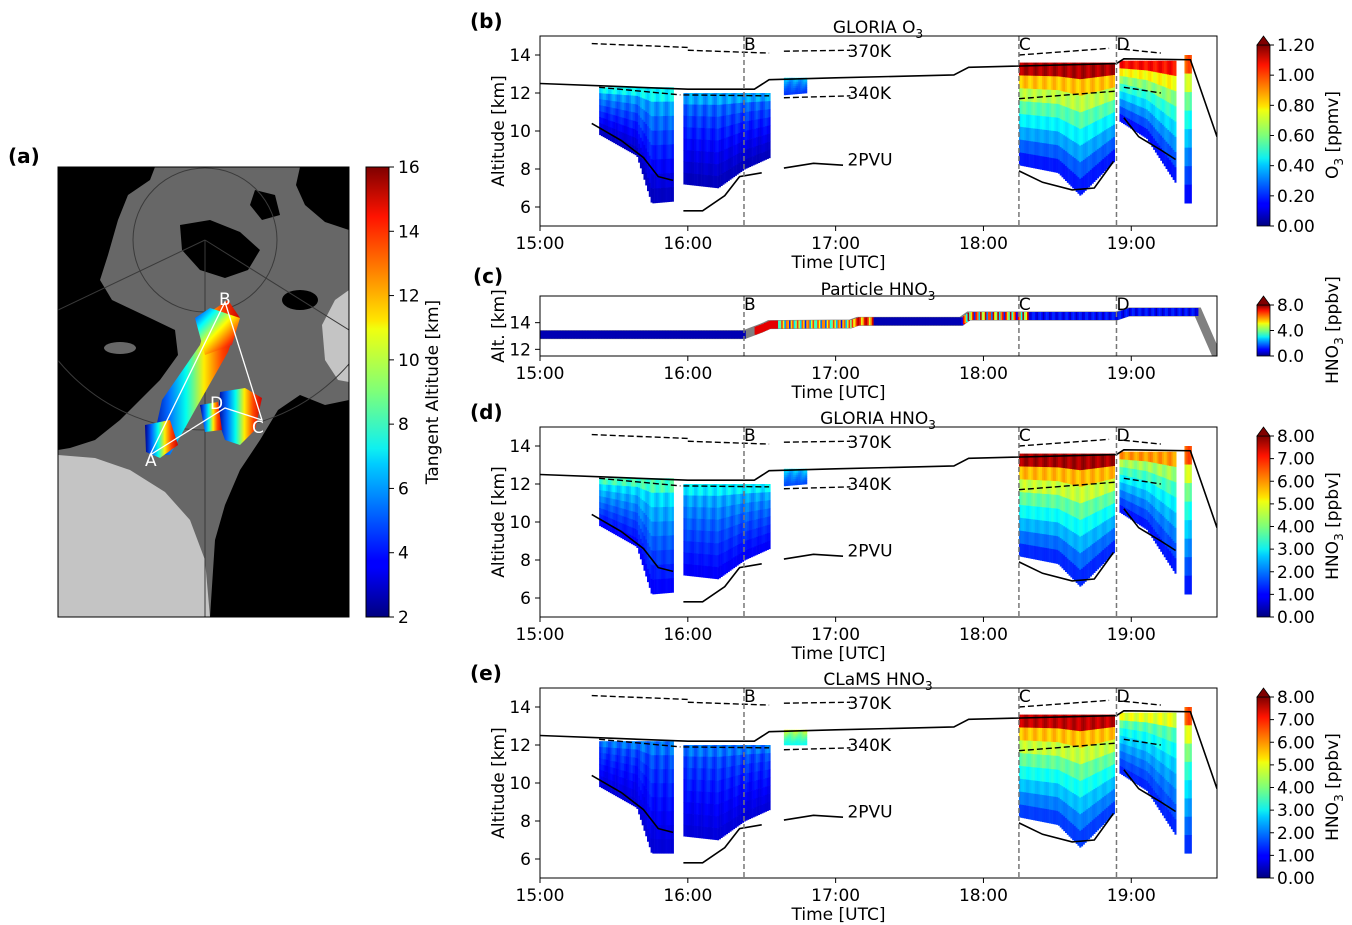 This screenshot has width=1352, height=925. I want to click on x-tick-label: 16:00, so click(687, 244).